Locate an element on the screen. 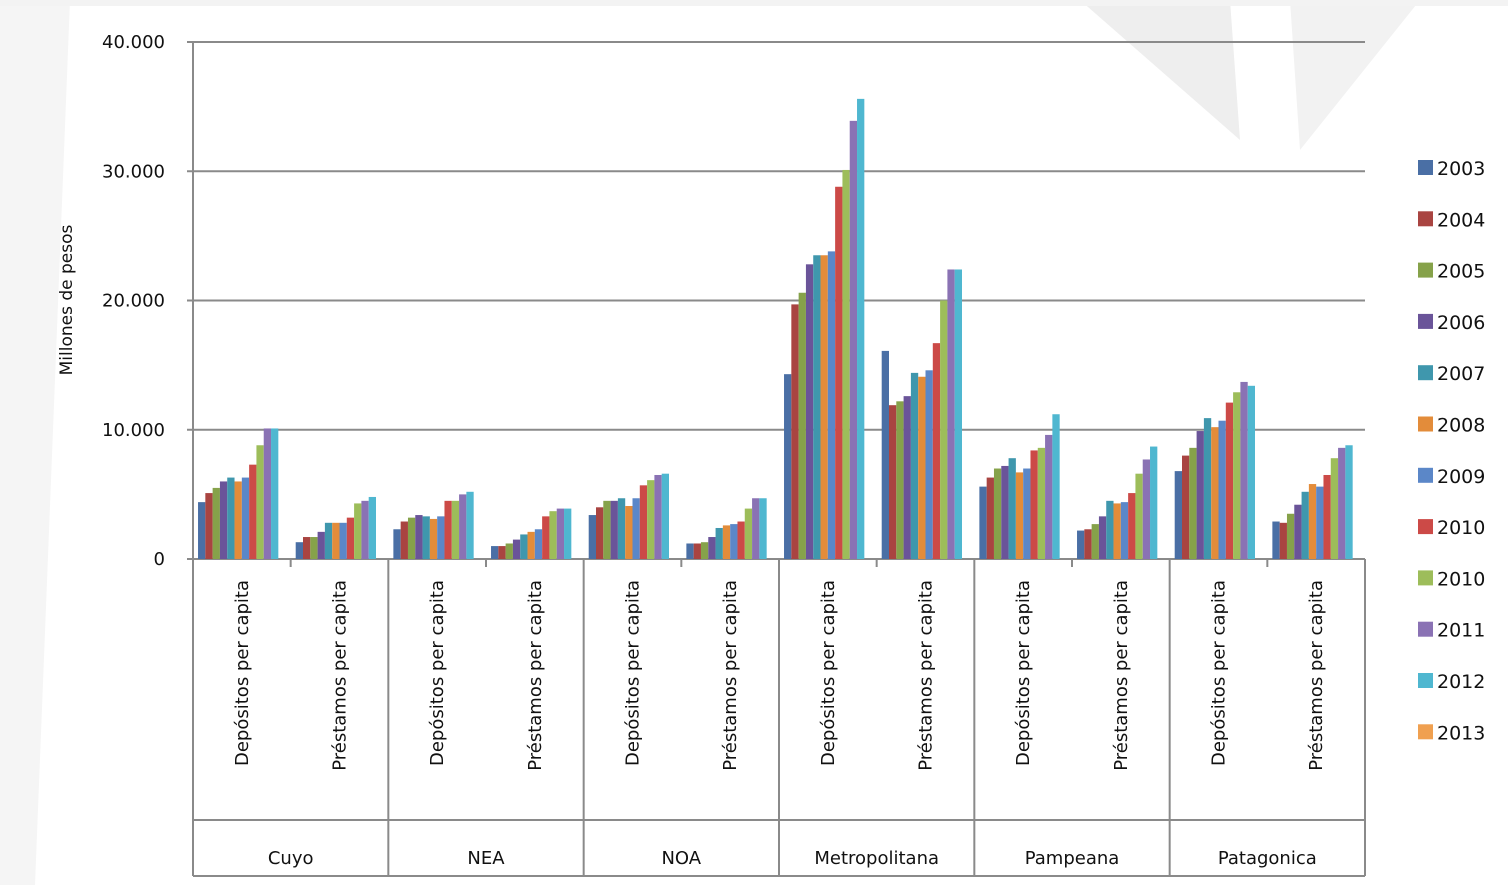 This screenshot has width=1508, height=885. legend-label: 2012 is located at coordinates (1461, 682).